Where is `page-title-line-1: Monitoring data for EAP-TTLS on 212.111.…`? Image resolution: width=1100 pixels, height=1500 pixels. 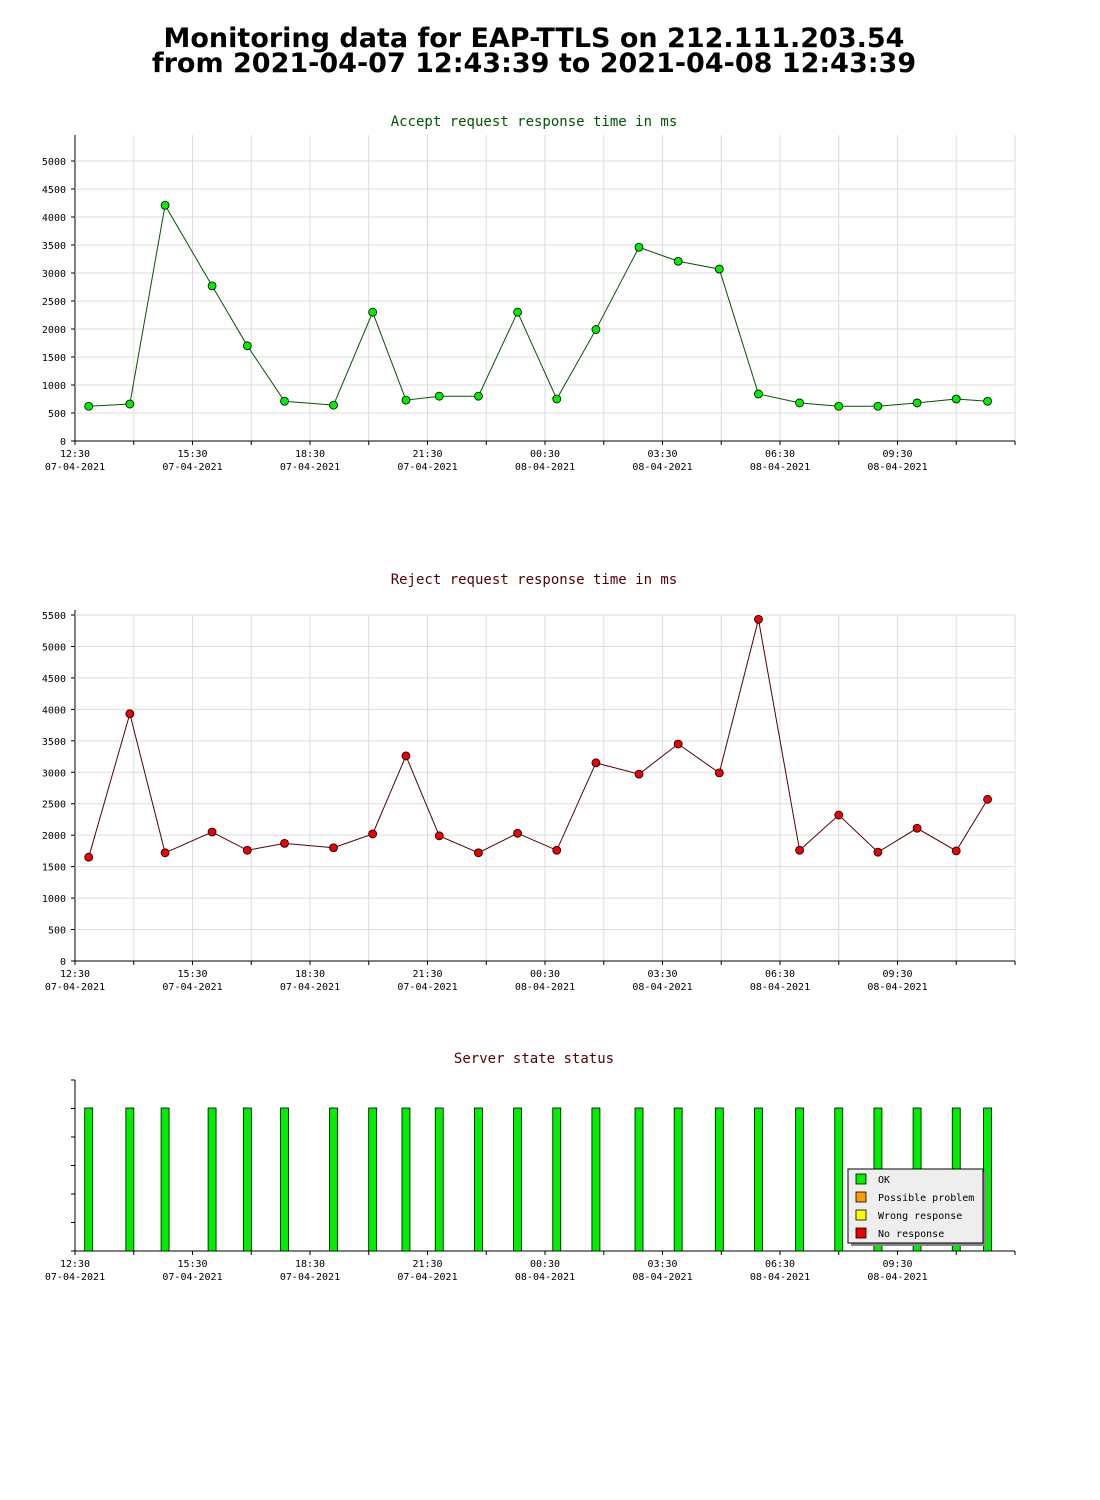
page-title-line-1: Monitoring data for EAP-TTLS on 212.111.… is located at coordinates (534, 38).